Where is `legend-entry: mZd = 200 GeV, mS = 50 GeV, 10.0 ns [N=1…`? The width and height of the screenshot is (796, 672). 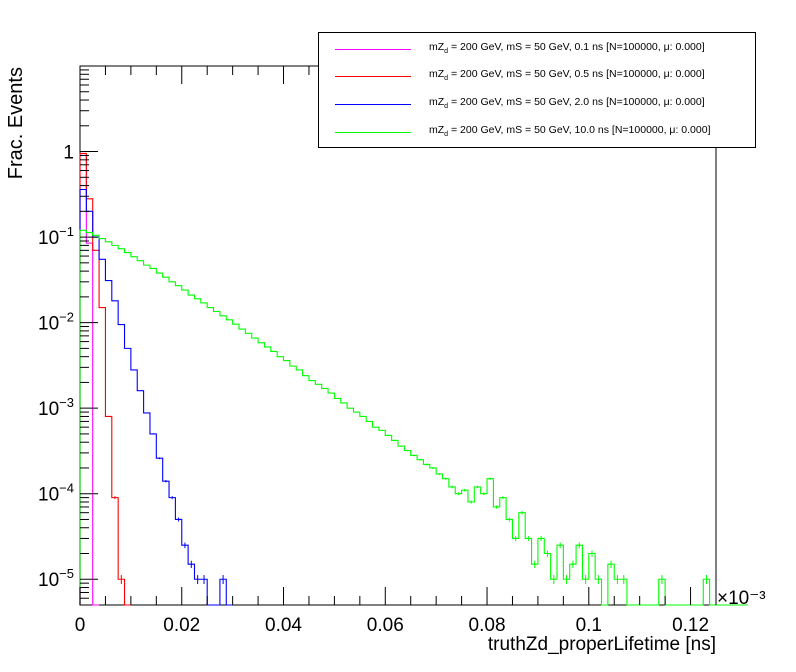 legend-entry: mZd = 200 GeV, mS = 50 GeV, 10.0 ns [N=1… is located at coordinates (537, 132).